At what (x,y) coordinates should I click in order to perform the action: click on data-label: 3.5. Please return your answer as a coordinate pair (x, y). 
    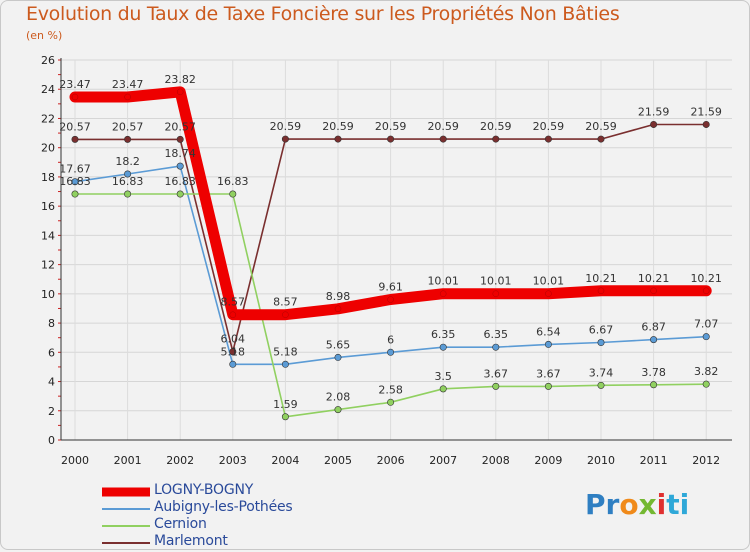
    Looking at the image, I should click on (443, 376).